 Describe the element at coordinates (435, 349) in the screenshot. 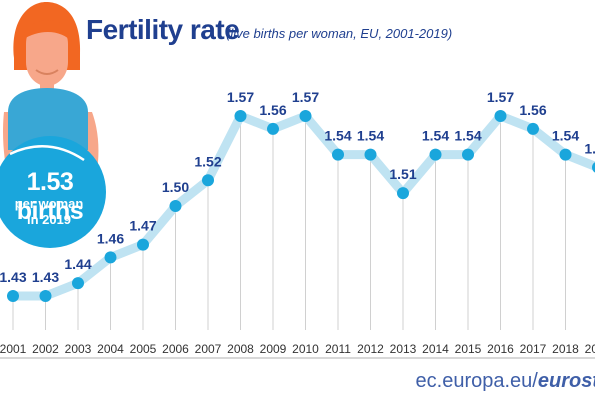

I see `x-tick-2014: 2014` at that location.